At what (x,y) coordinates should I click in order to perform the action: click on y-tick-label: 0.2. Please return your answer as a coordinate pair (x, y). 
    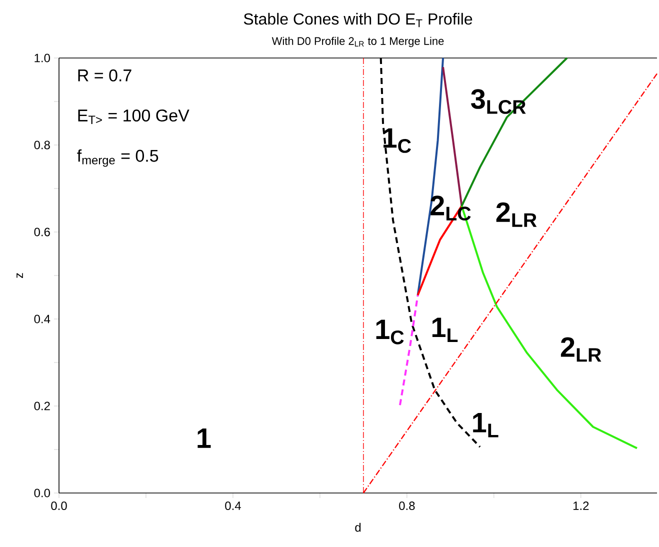
    Looking at the image, I should click on (42, 406).